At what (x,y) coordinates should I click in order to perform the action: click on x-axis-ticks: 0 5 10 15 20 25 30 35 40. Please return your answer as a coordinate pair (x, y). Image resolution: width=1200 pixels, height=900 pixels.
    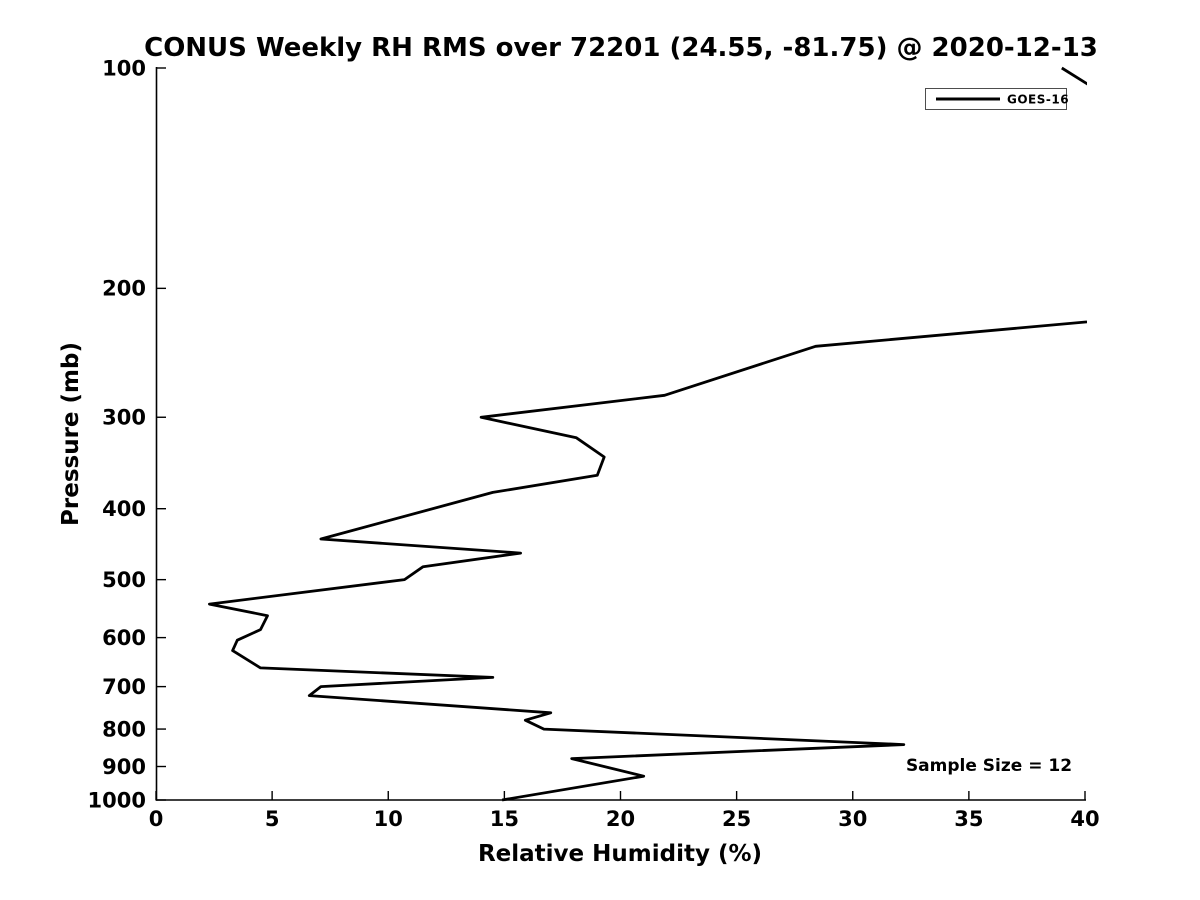
    Looking at the image, I should click on (624, 811).